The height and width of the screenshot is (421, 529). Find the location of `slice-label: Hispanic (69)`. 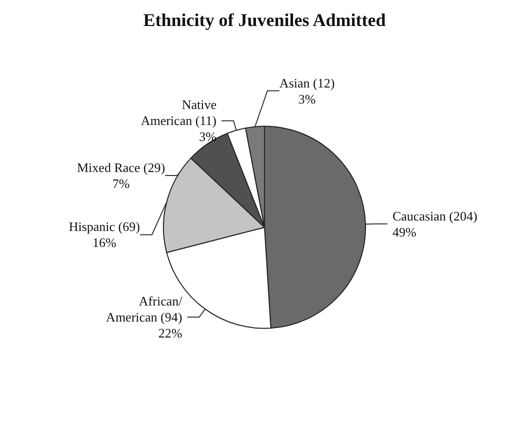

slice-label: Hispanic (69) is located at coordinates (104, 226).